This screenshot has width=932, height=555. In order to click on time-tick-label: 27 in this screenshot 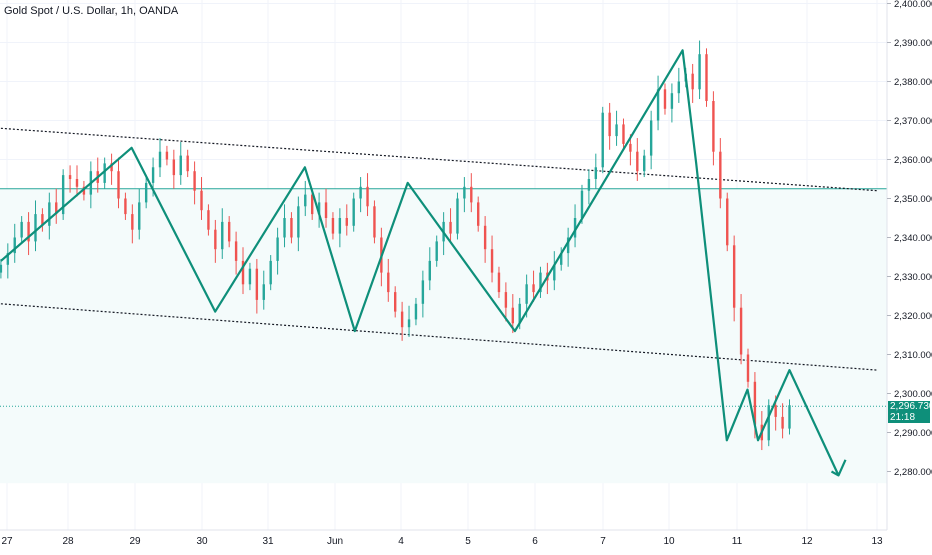, I will do `click(7, 541)`.